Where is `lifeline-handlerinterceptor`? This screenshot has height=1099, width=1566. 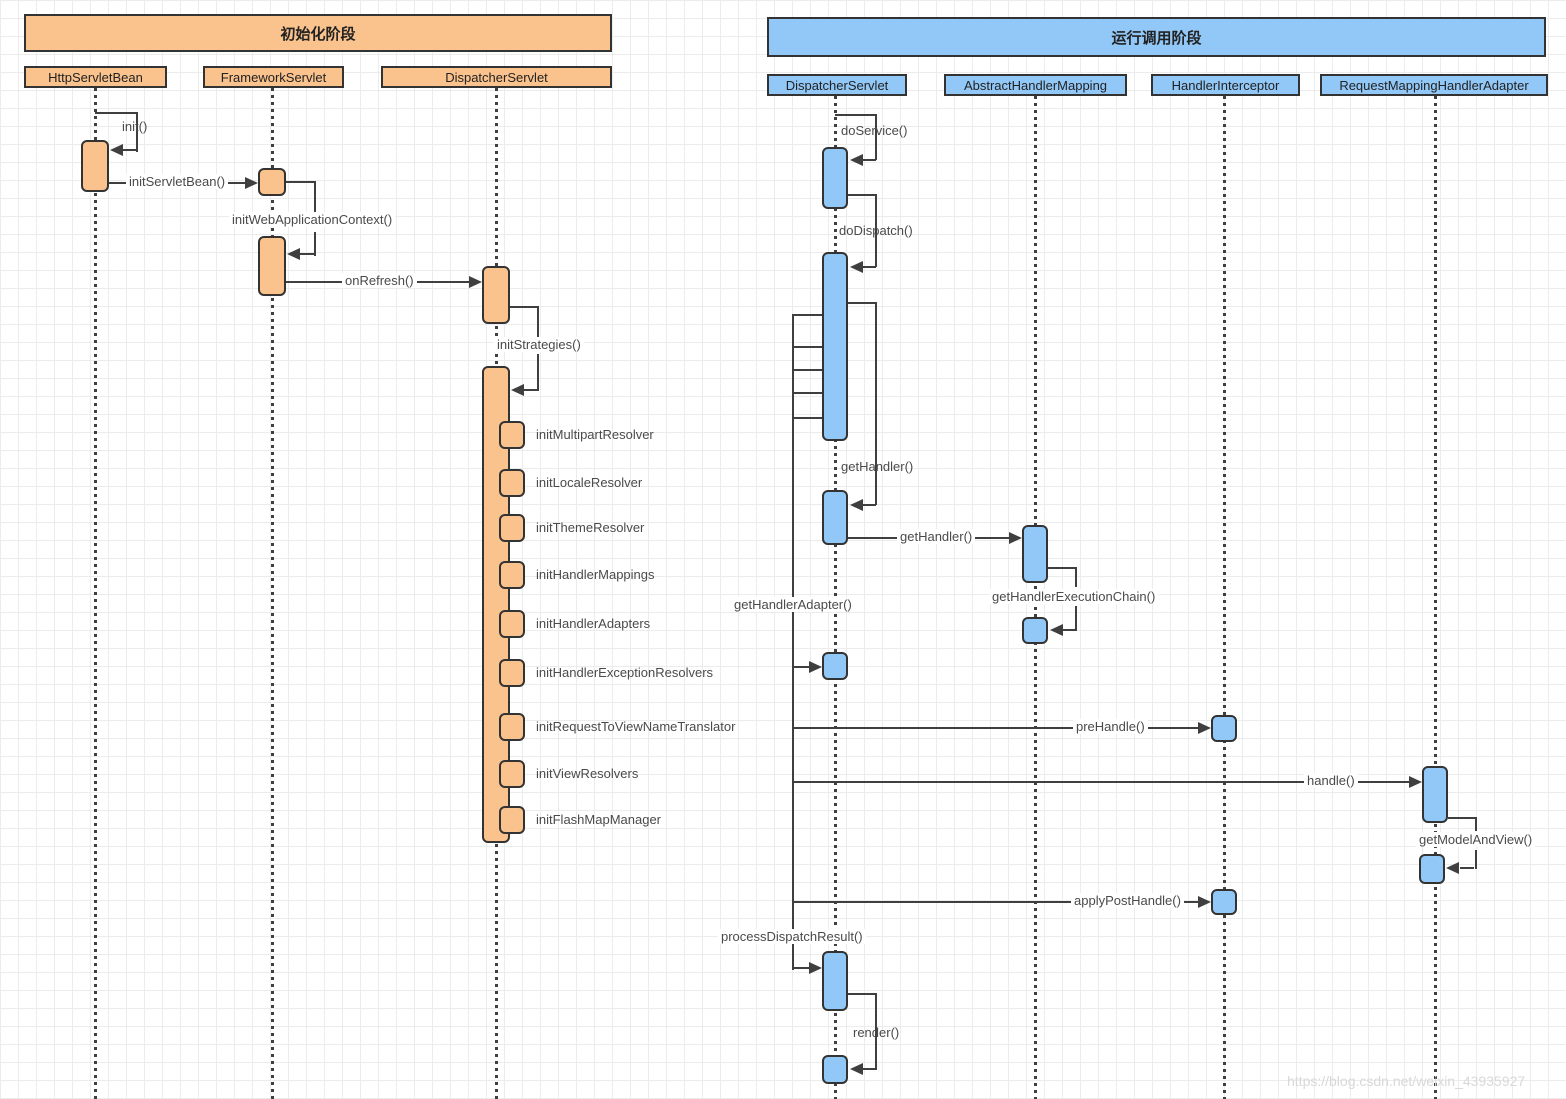 lifeline-handlerinterceptor is located at coordinates (1224, 597).